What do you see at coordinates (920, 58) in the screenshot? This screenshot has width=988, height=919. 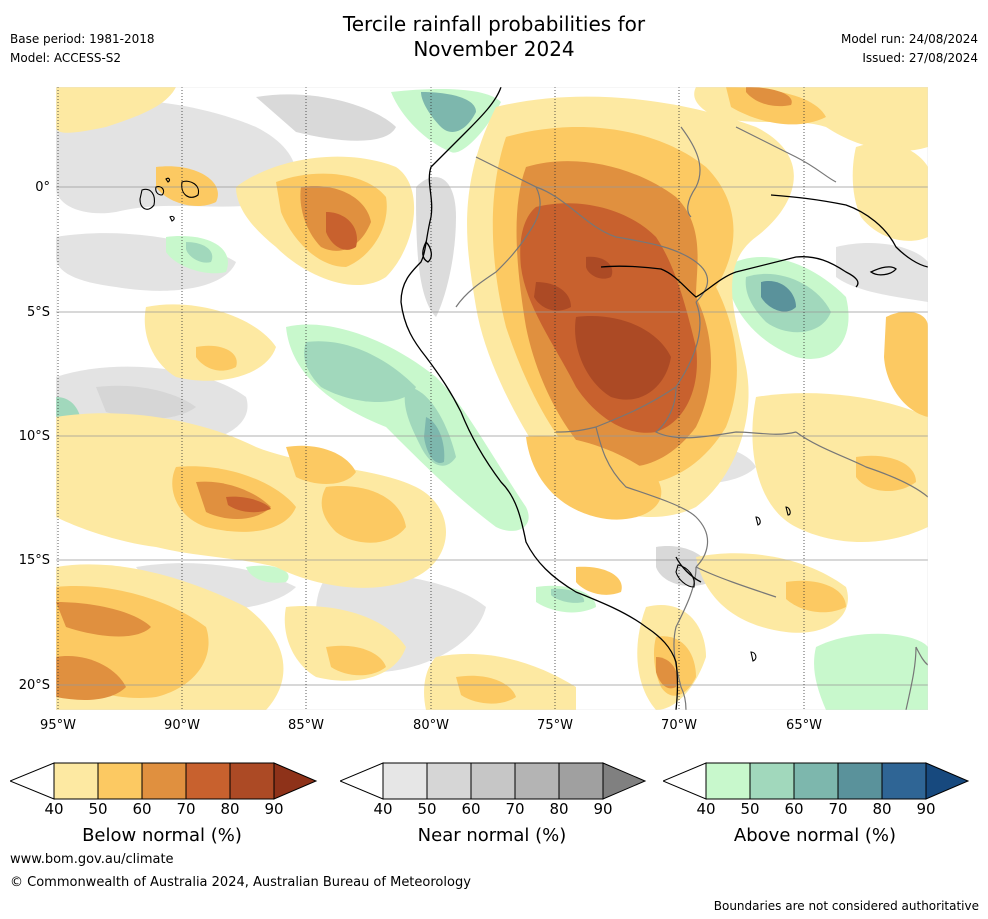 I see `issued-date: Issued: 27/08/2024` at bounding box center [920, 58].